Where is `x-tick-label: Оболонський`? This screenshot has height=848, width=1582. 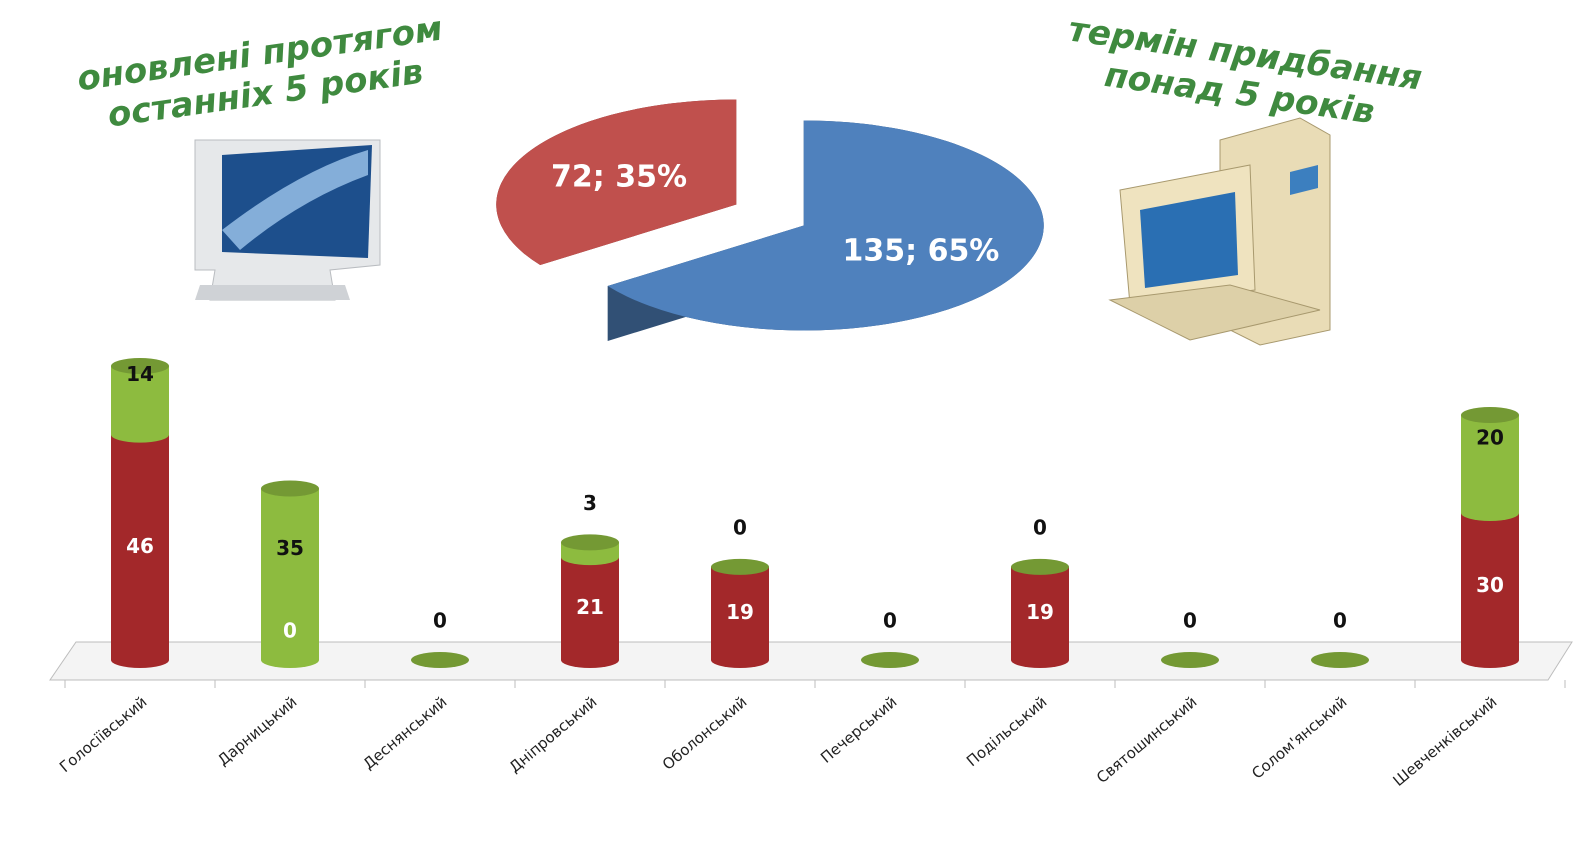
x-tick-label: Оболонський is located at coordinates (705, 733).